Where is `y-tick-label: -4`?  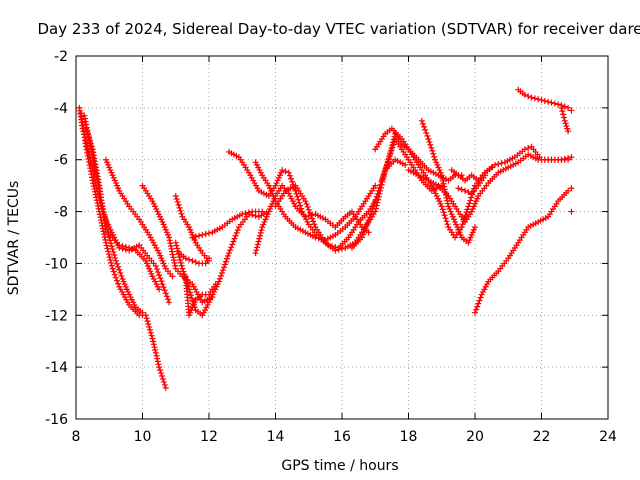 y-tick-label: -4 is located at coordinates (61, 109).